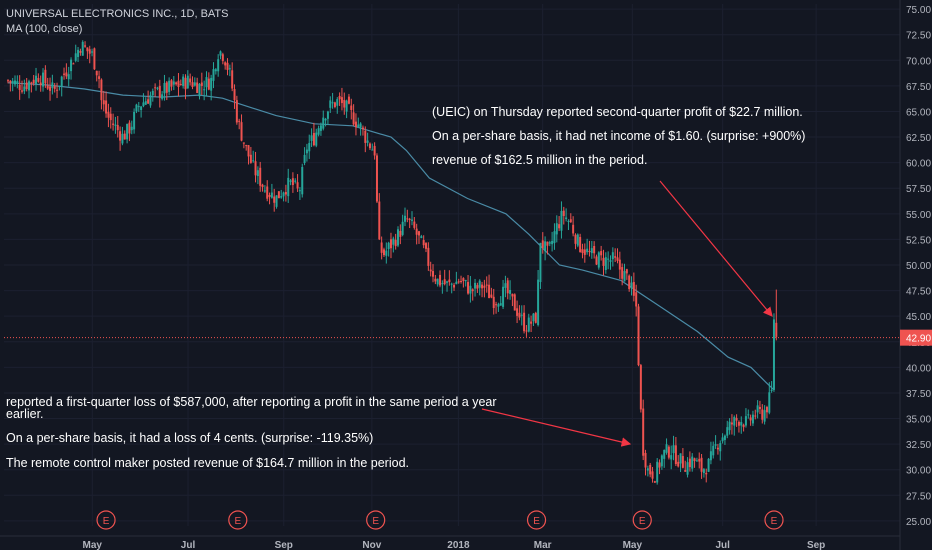  What do you see at coordinates (450, 542) in the screenshot?
I see `time-axis: May Jul Sep Nov 2018 Mar May Jul Sep` at bounding box center [450, 542].